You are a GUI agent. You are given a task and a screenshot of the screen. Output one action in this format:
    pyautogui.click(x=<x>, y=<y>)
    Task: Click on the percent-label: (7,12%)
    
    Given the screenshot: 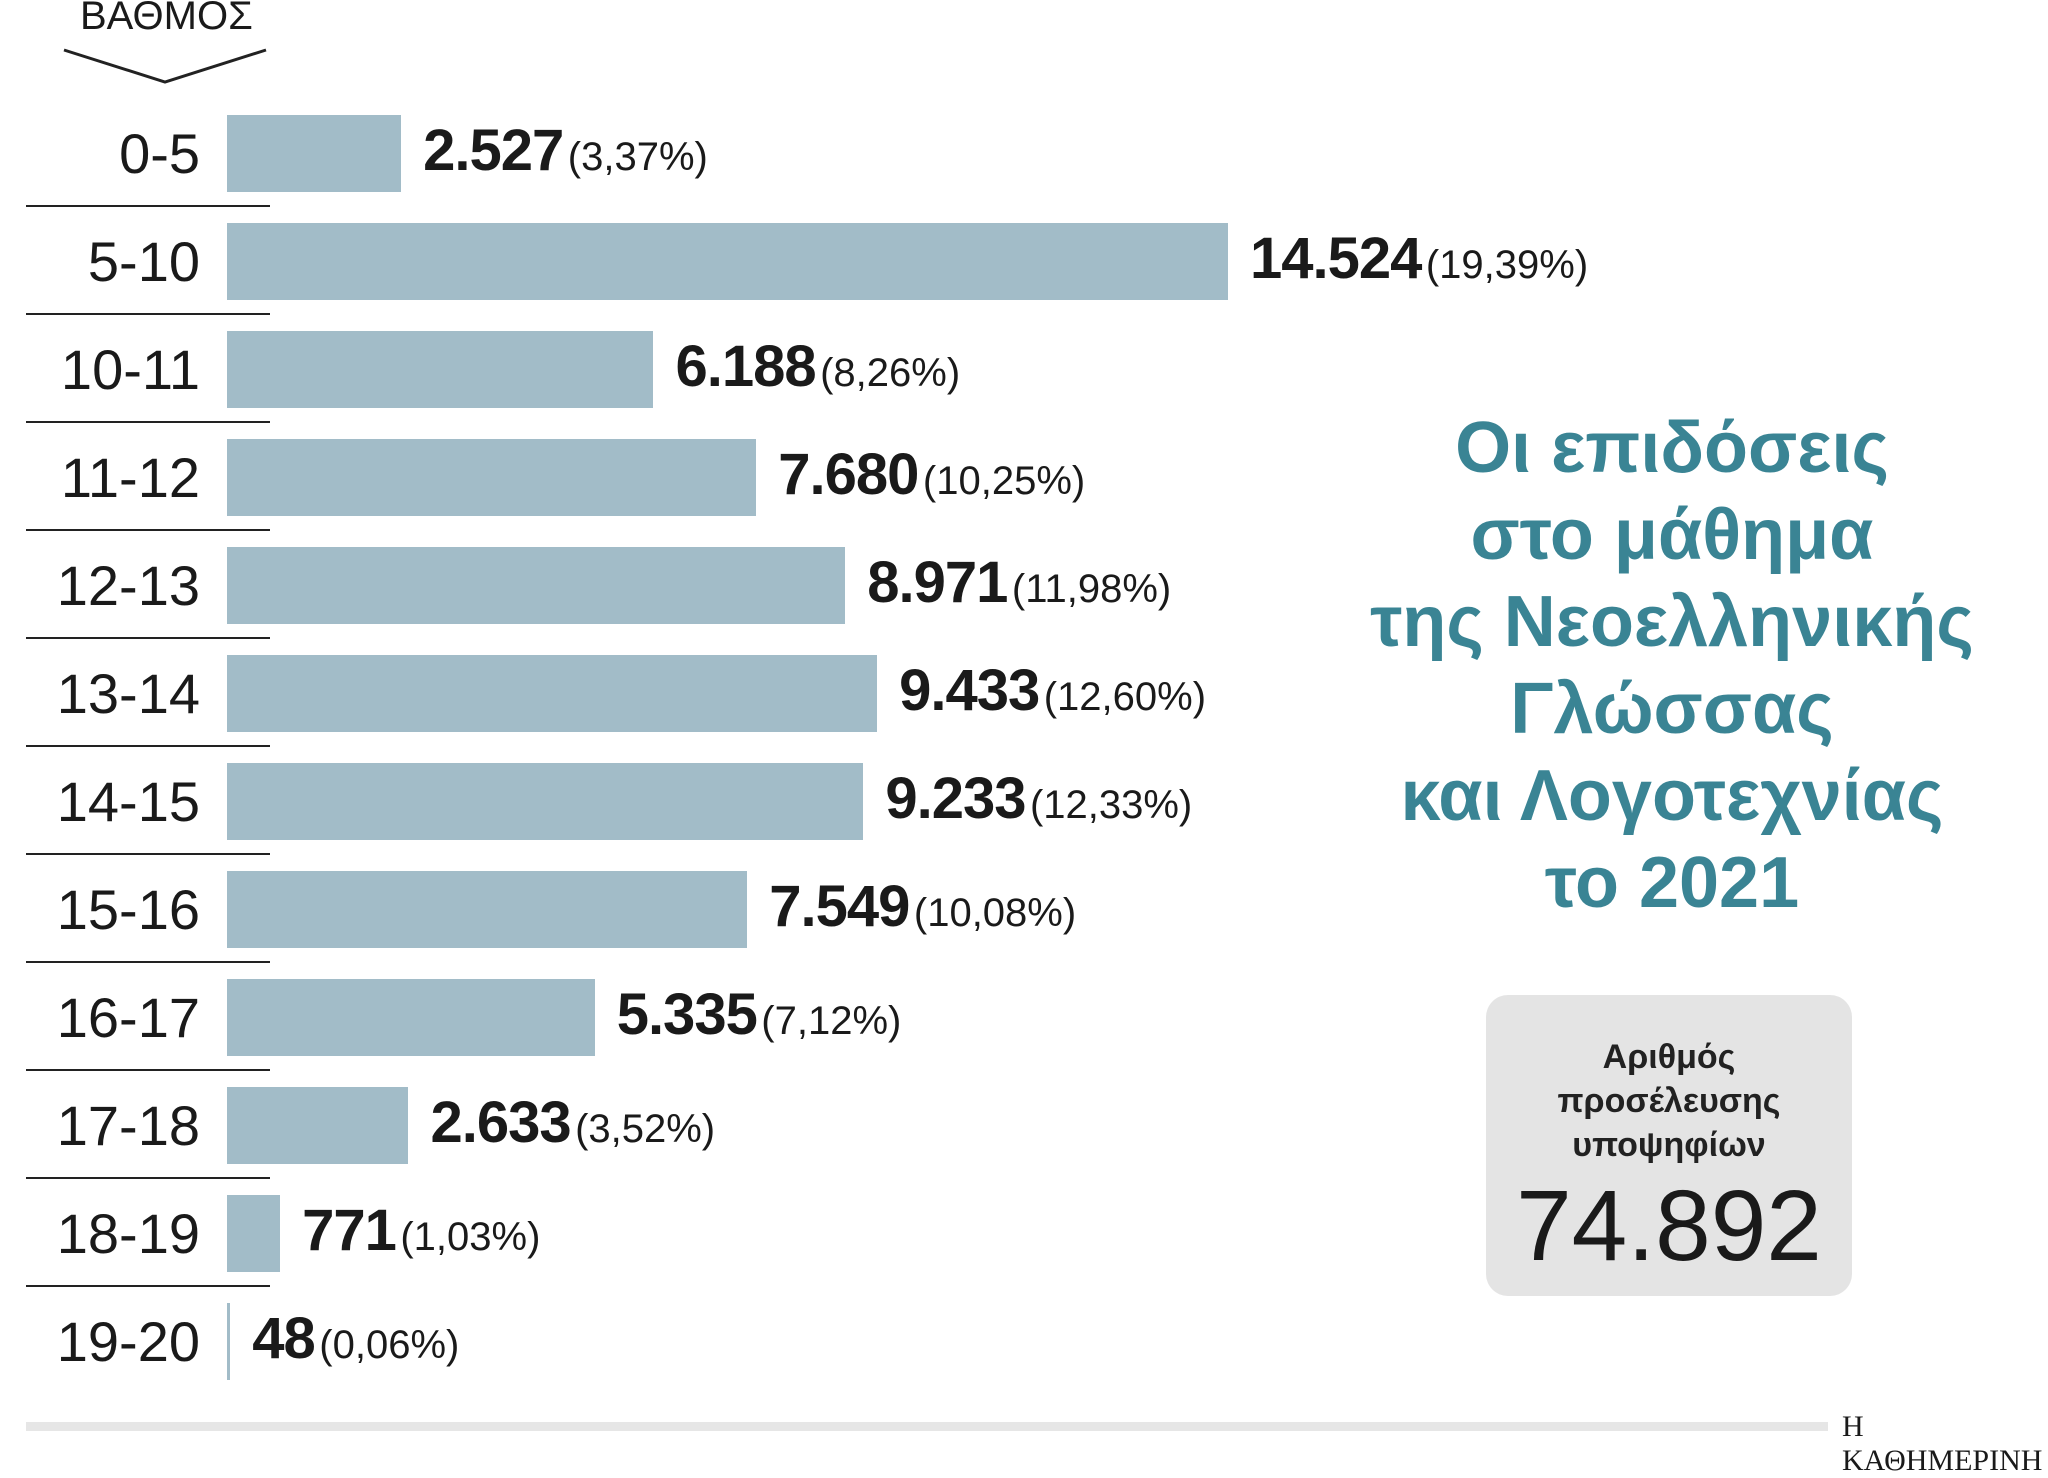 What is the action you would take?
    pyautogui.click(x=831, y=1021)
    